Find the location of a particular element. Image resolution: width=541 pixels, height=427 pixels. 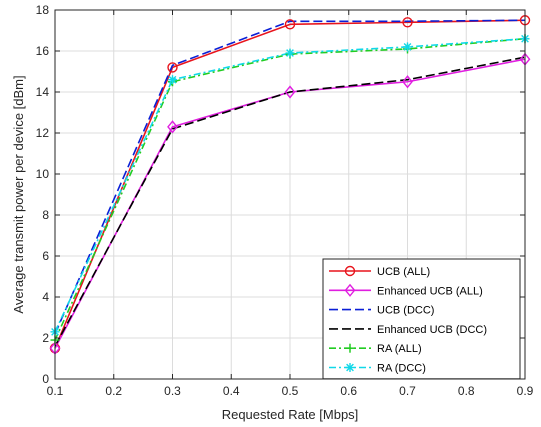

legend-label: RA (DCC) is located at coordinates (401, 369).